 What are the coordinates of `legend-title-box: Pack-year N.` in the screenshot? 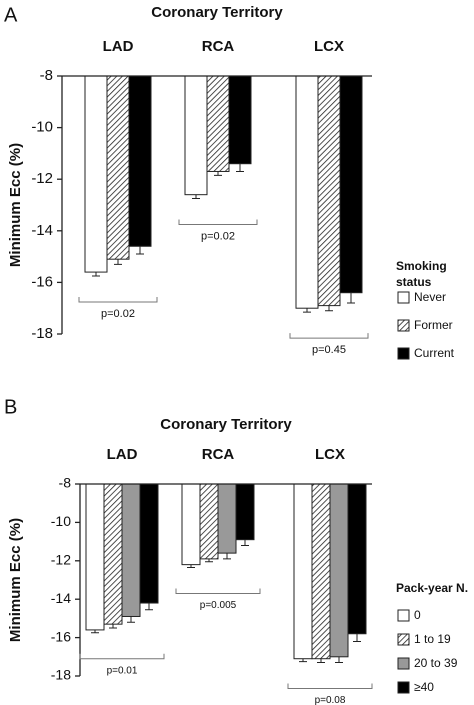 It's located at (432, 588).